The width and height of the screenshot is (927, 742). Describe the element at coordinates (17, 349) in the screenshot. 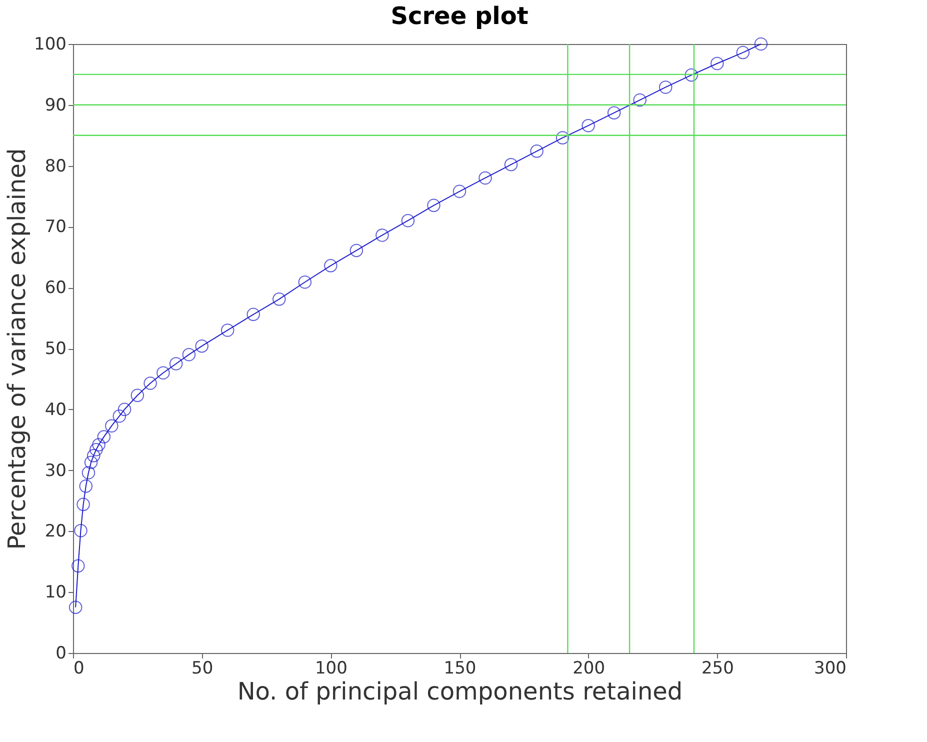

I see `y-axis-title: Percentage of variance explained` at that location.